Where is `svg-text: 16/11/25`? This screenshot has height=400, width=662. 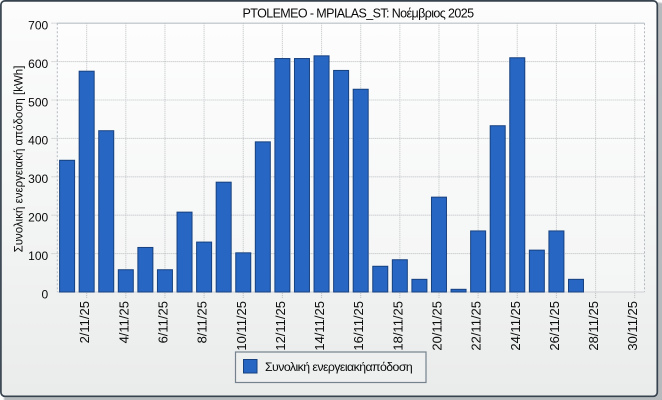
svg-text: 16/11/25 is located at coordinates (358, 326).